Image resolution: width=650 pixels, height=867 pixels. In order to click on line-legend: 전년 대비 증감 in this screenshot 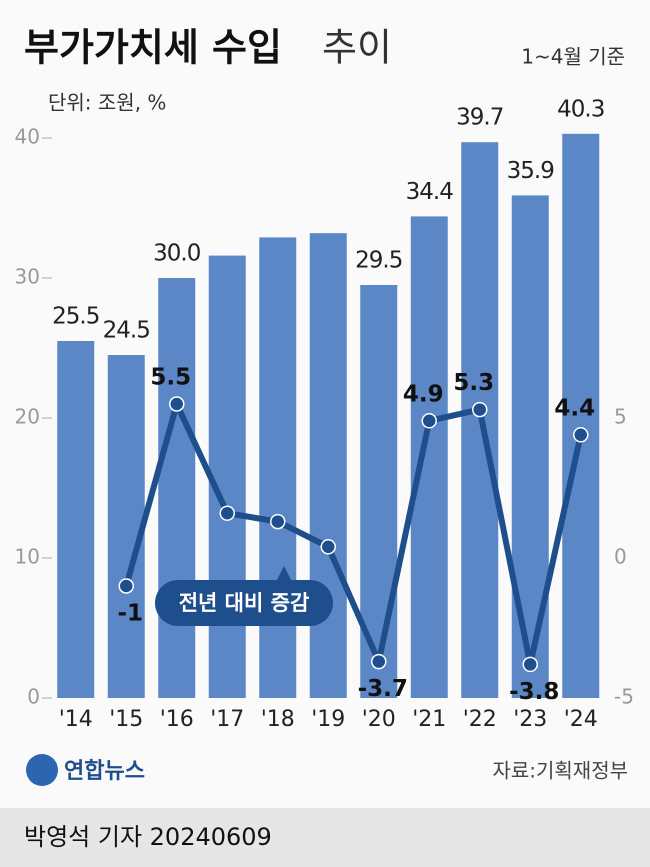, I will do `click(244, 596)`.